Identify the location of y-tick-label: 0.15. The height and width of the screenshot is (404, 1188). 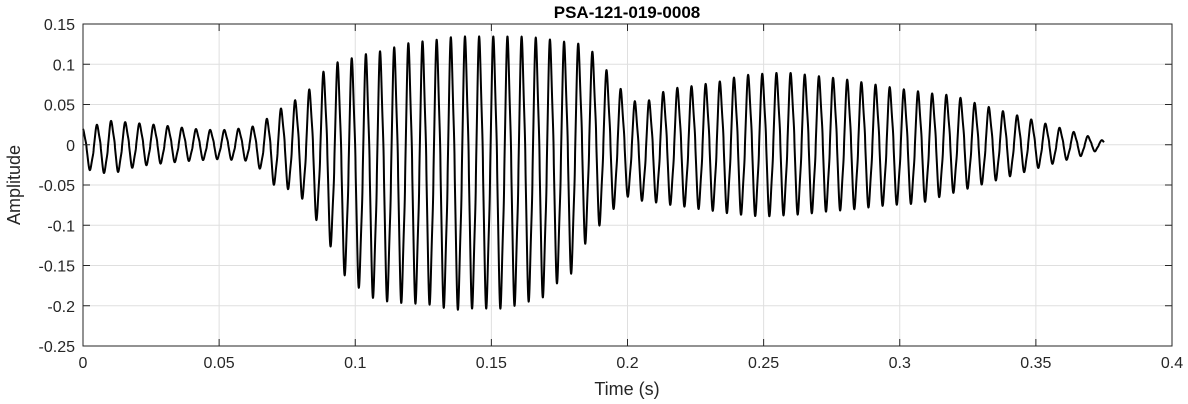
(59, 25).